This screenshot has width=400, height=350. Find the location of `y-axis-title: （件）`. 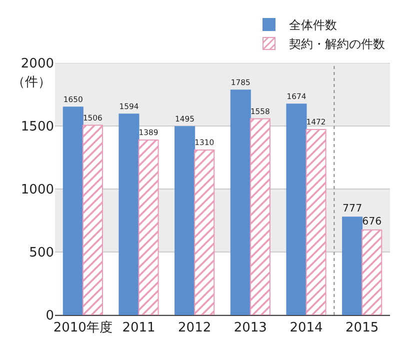

y-axis-title: （件） is located at coordinates (31, 82).